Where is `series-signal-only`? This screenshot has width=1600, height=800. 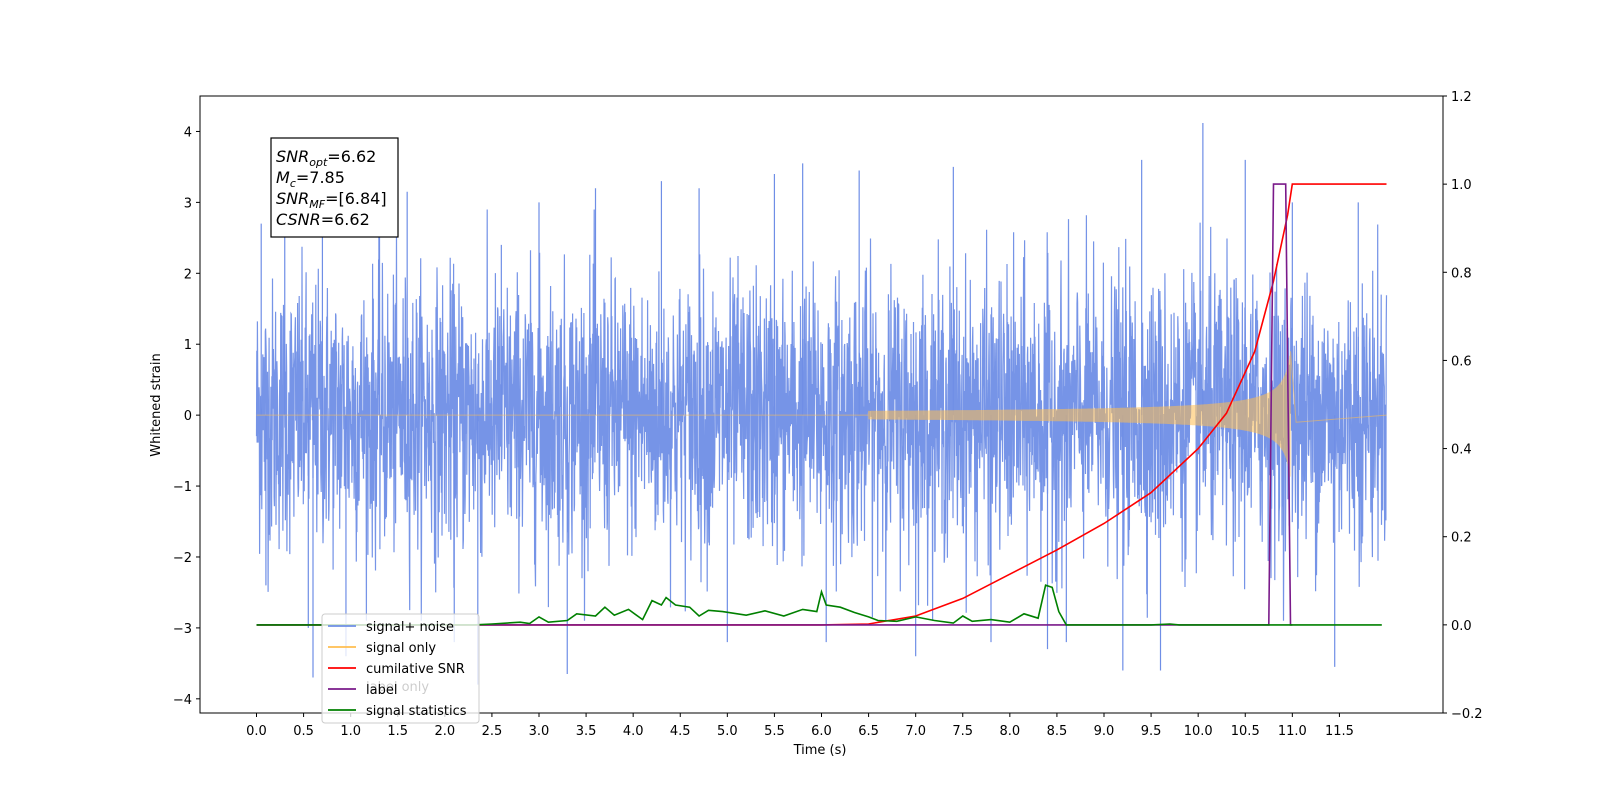
series-signal-only is located at coordinates (821, 414).